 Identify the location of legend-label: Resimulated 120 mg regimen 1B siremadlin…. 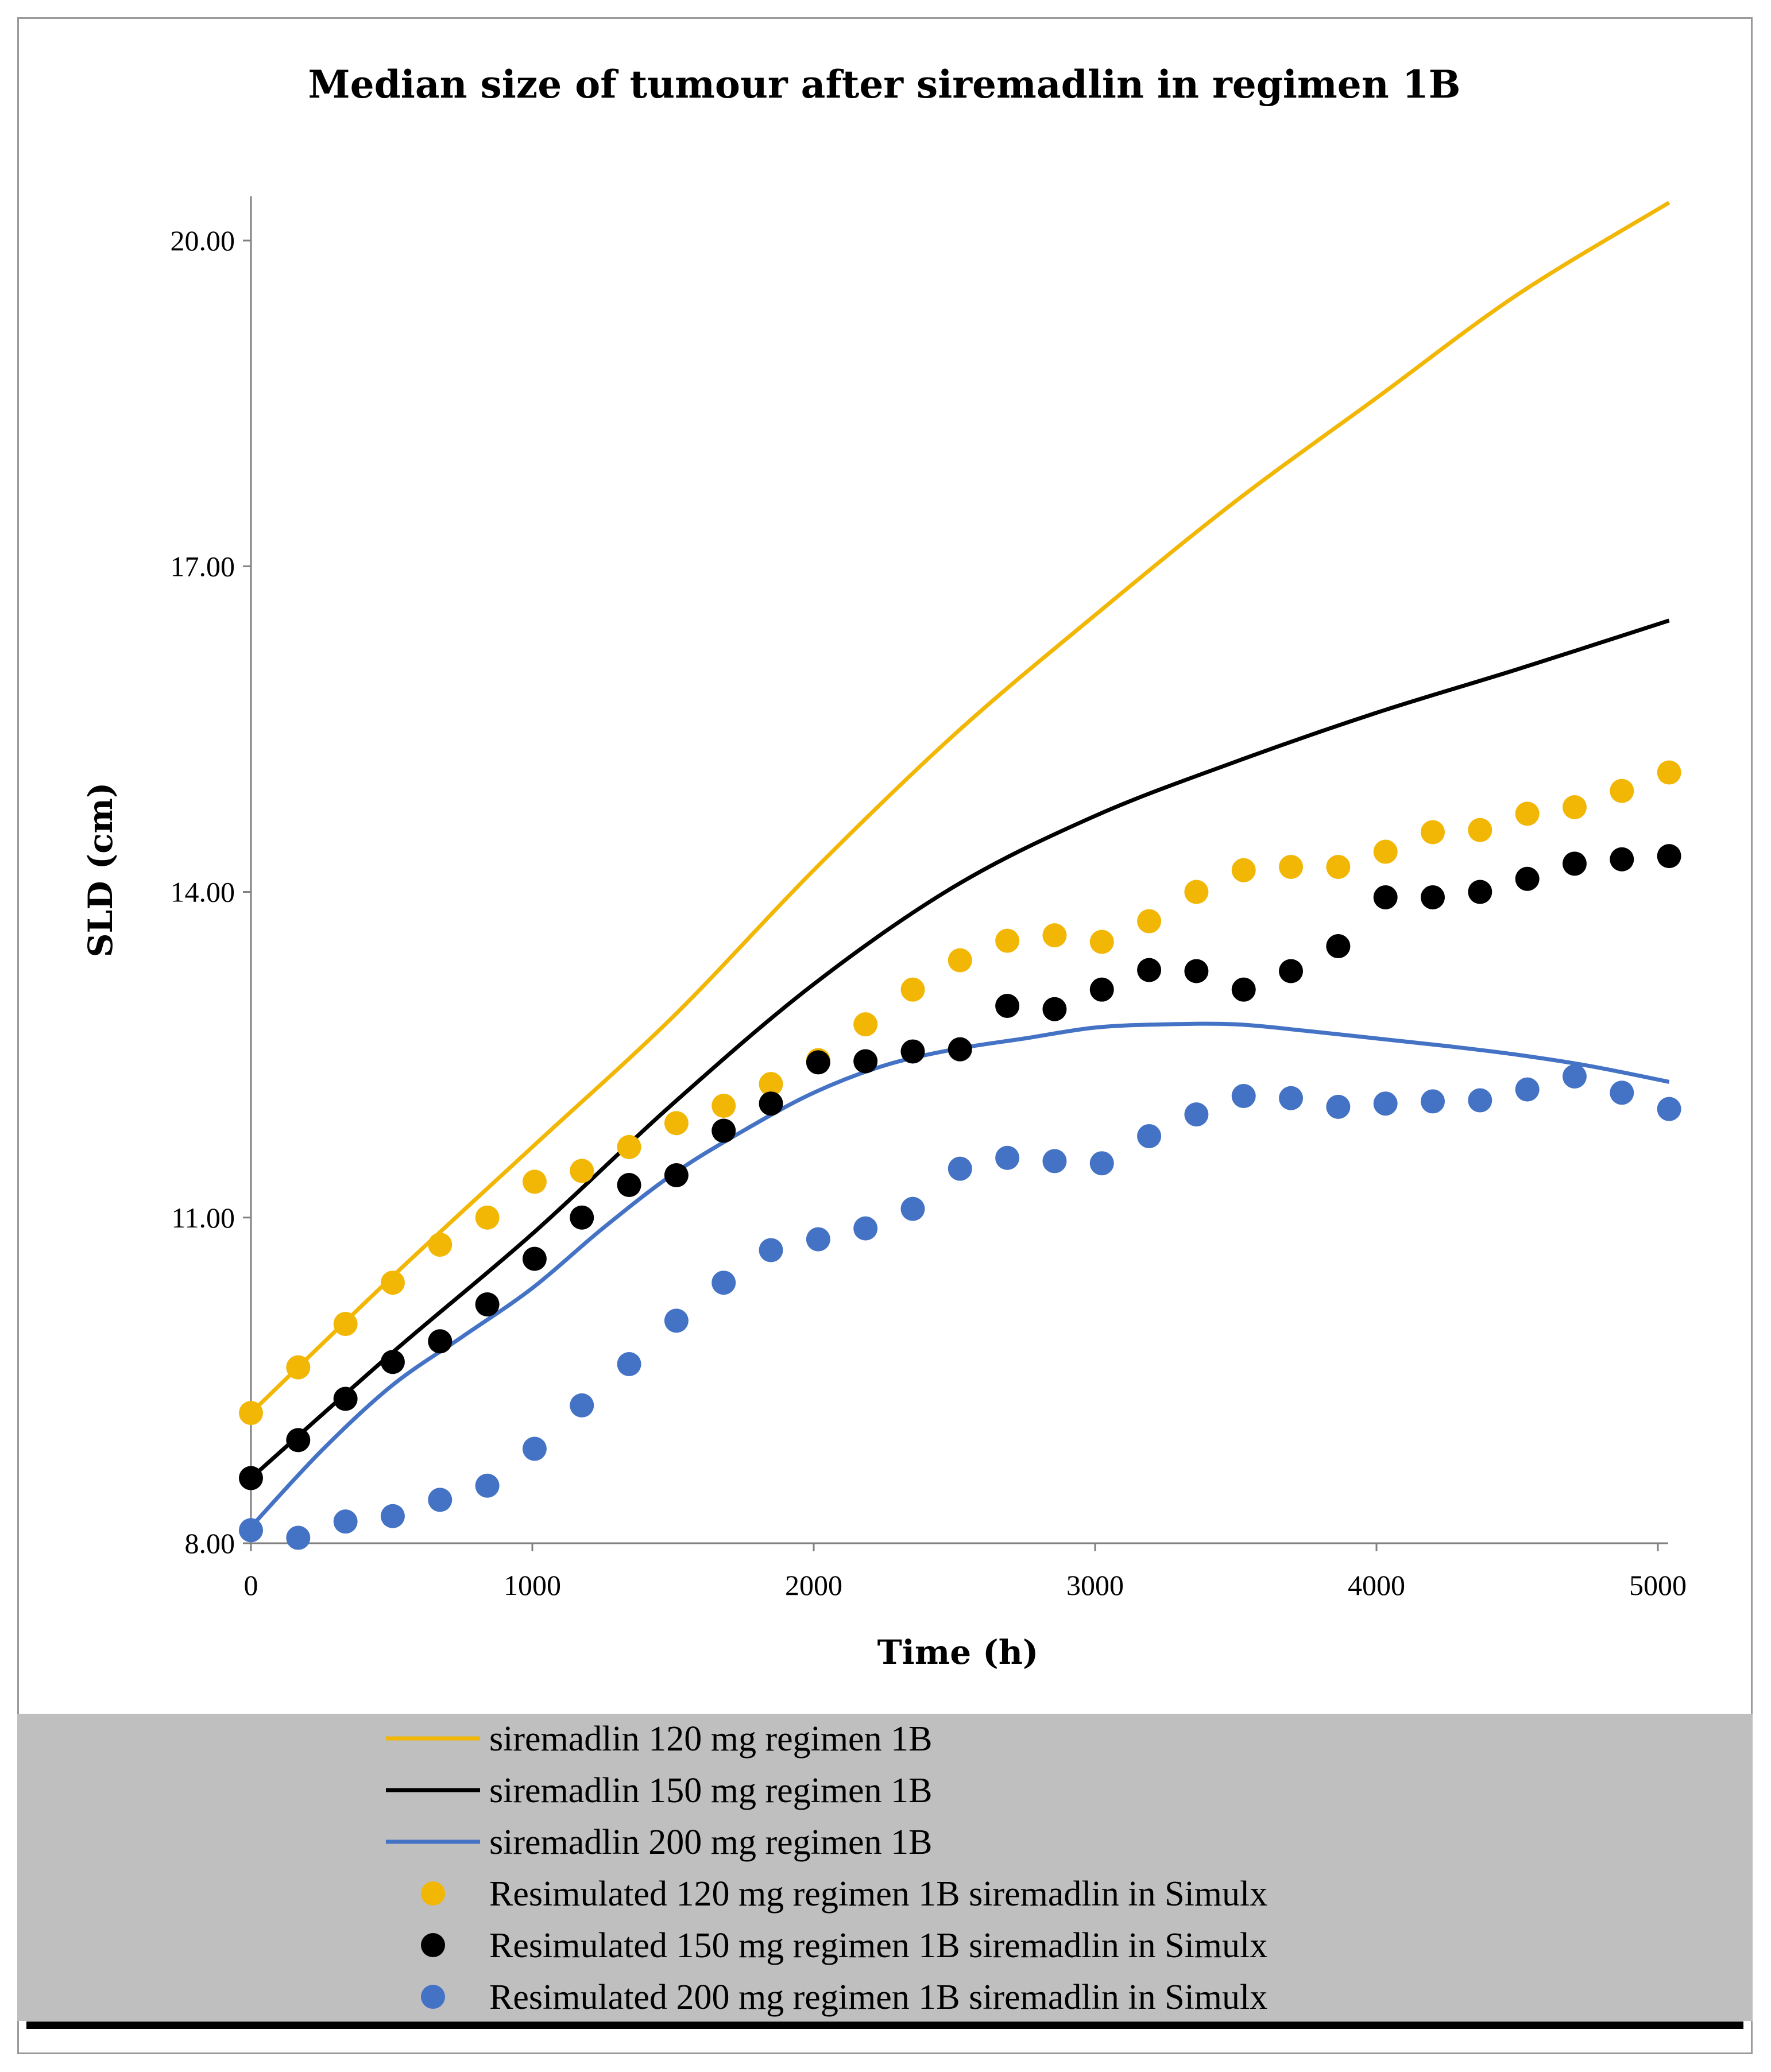
(878, 1894).